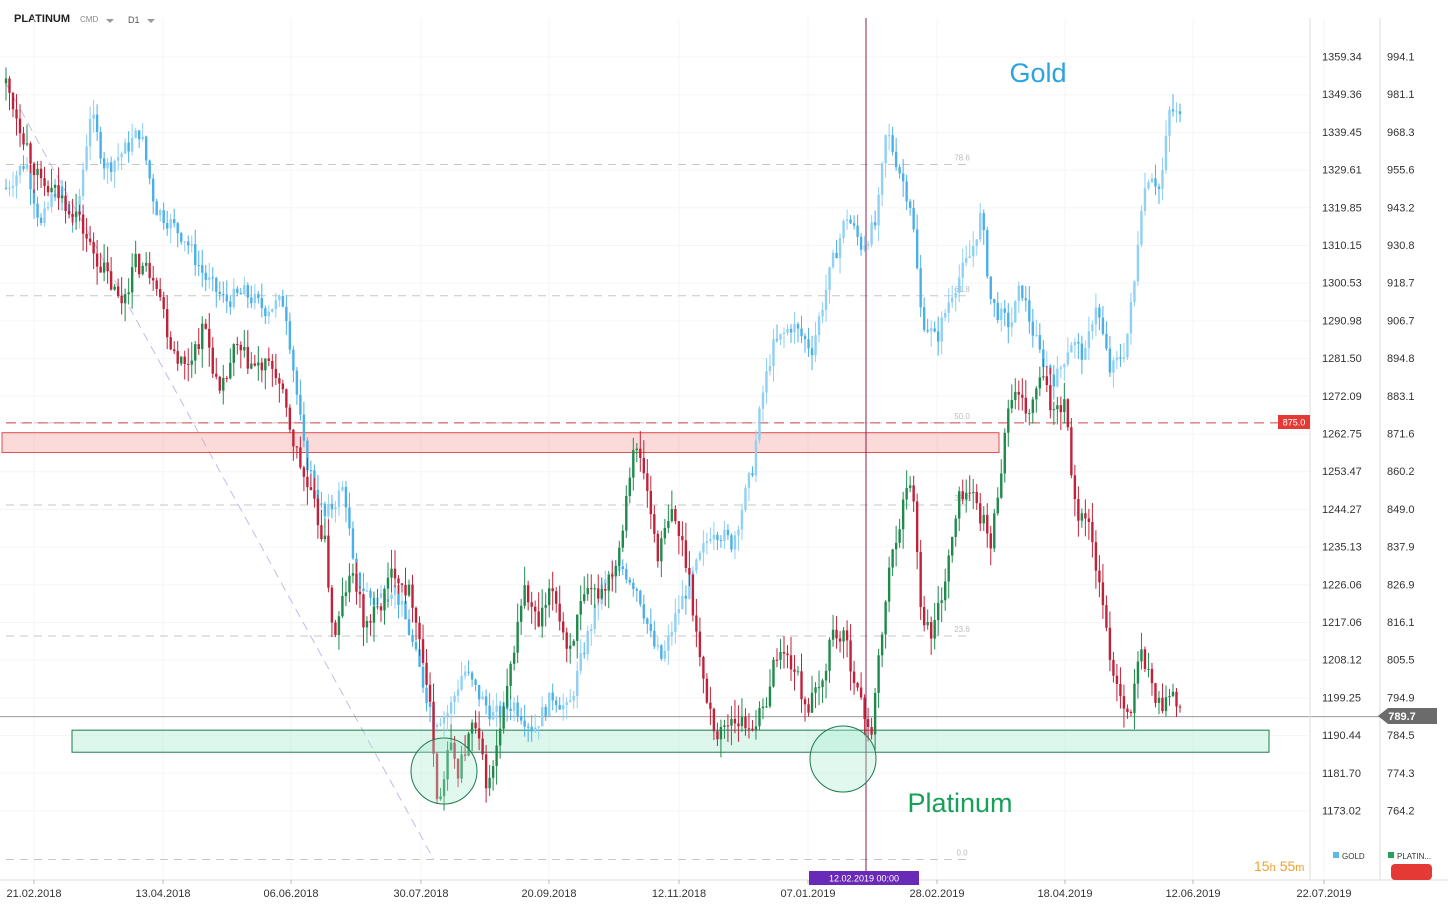 Image resolution: width=1448 pixels, height=909 pixels. Describe the element at coordinates (670, 741) in the screenshot. I see `support-zone` at that location.